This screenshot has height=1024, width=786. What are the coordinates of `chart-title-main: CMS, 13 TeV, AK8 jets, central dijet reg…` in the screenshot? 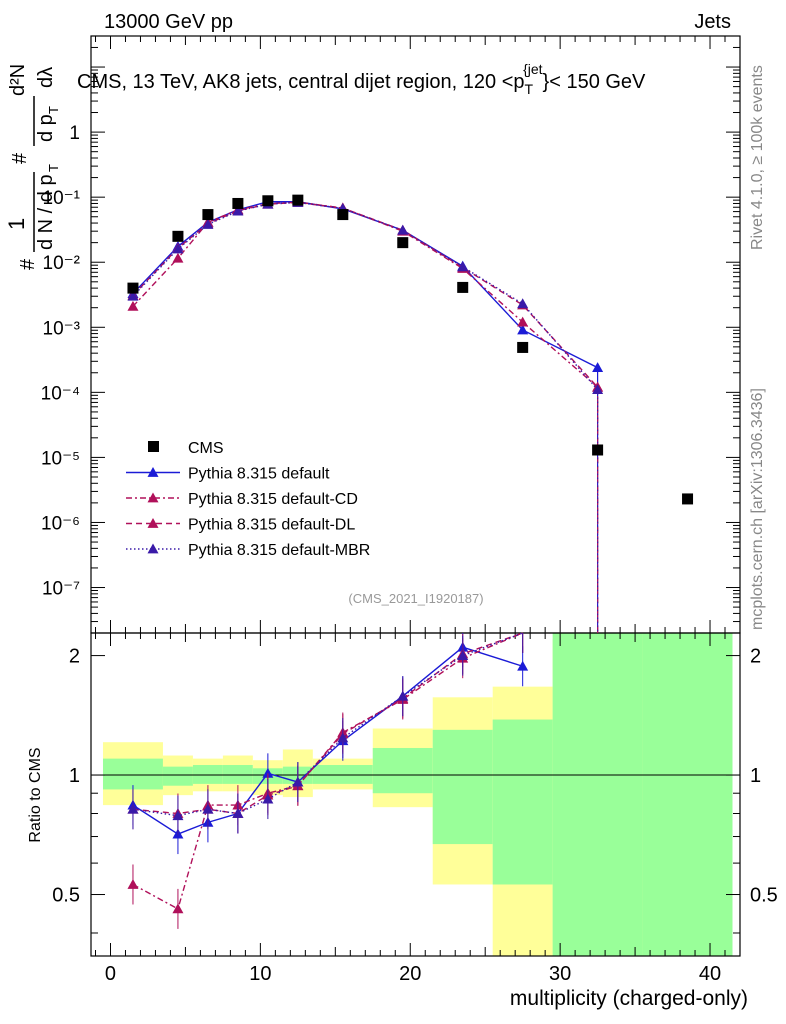 It's located at (301, 82).